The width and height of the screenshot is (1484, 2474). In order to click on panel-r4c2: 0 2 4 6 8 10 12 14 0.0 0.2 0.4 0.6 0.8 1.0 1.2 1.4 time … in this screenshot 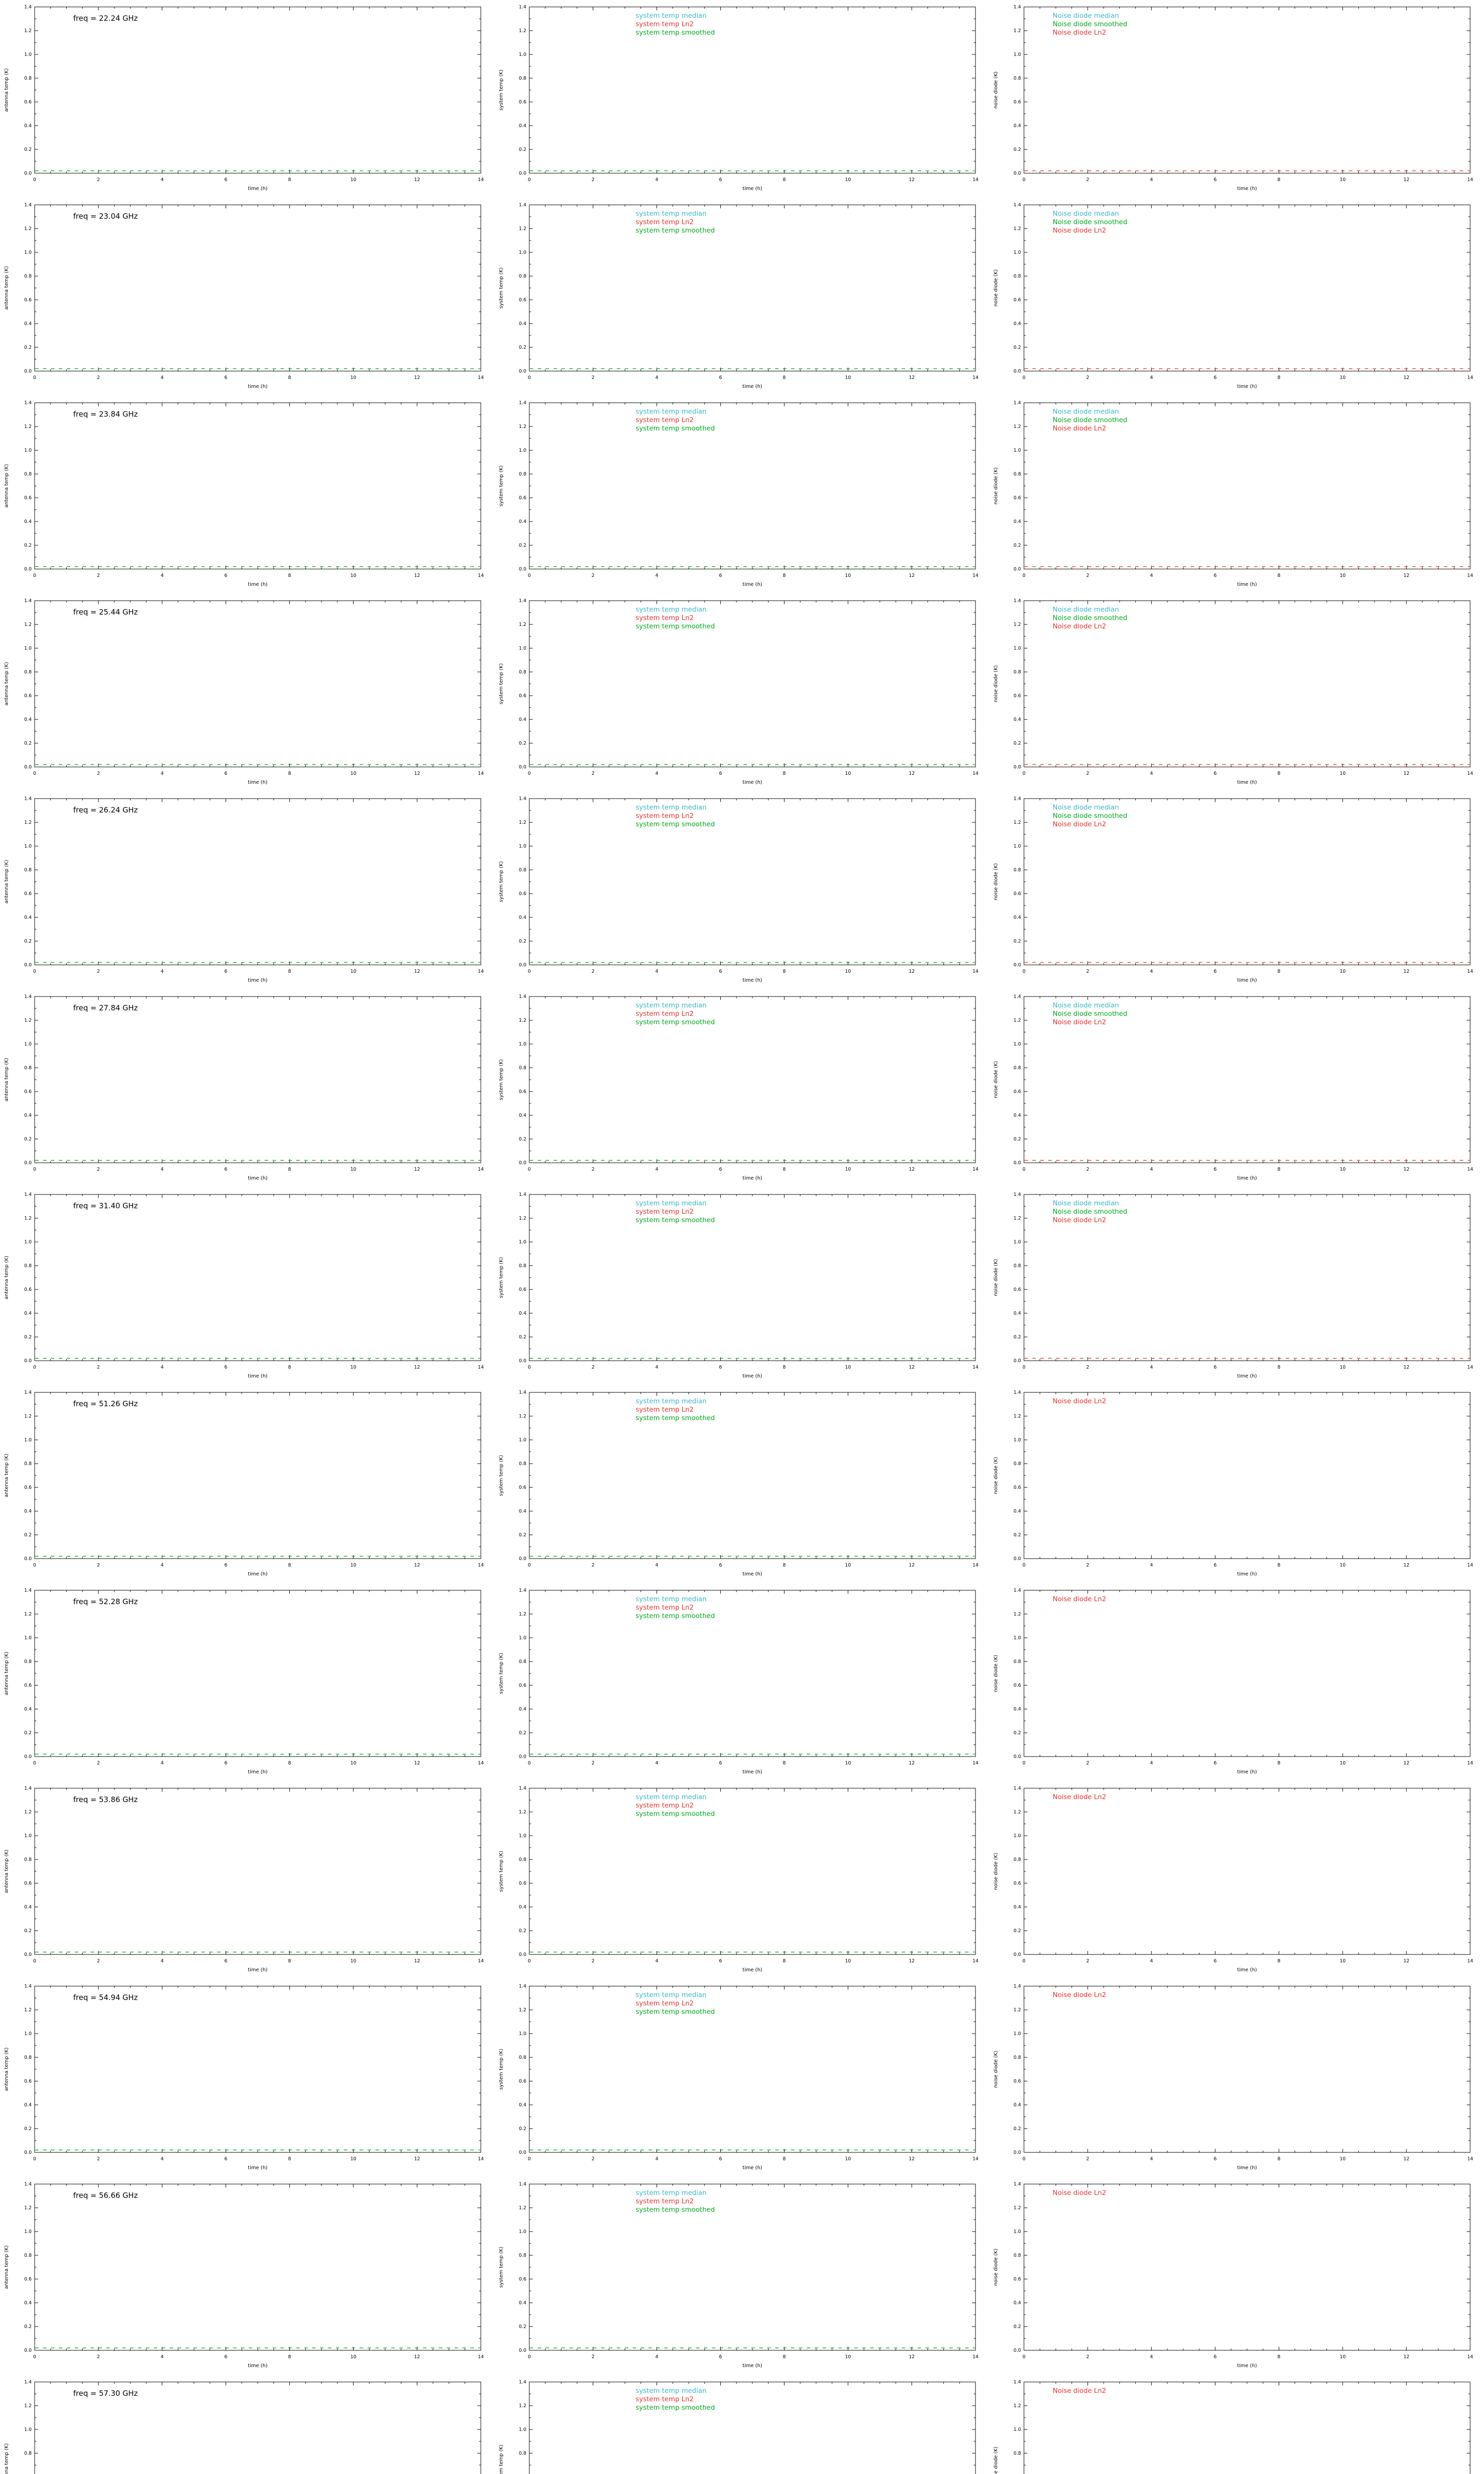, I will do `click(742, 693)`.